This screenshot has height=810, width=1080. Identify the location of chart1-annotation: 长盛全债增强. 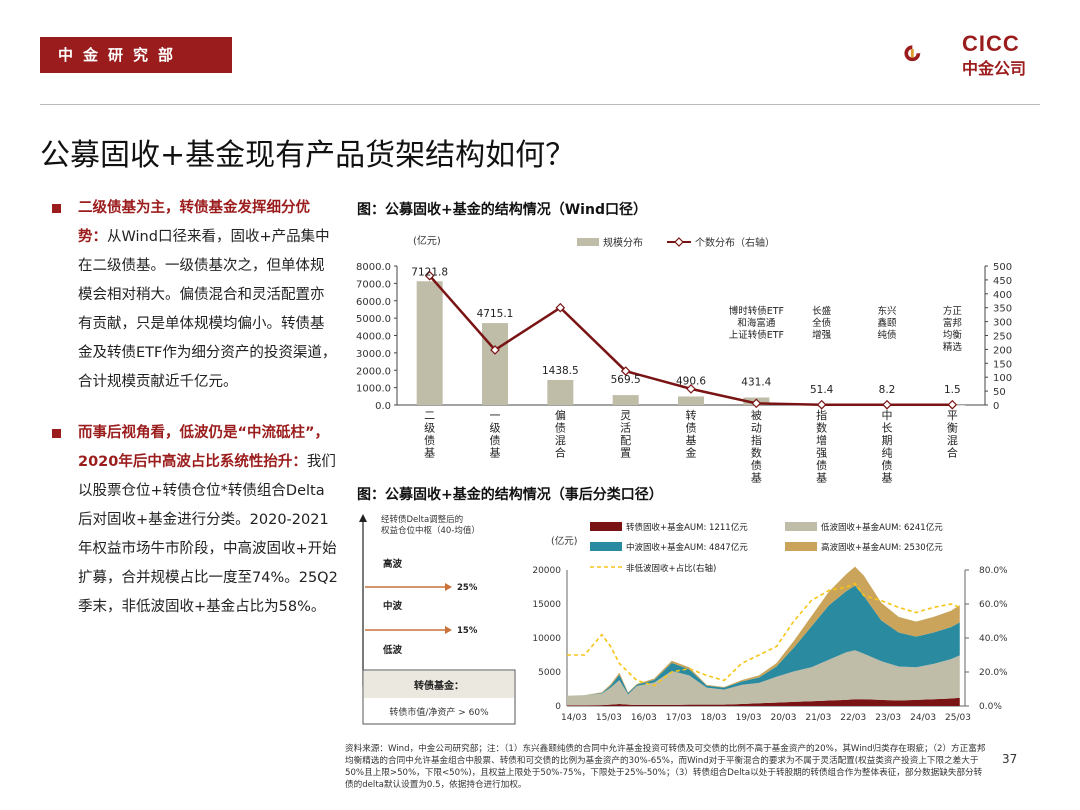
(822, 323).